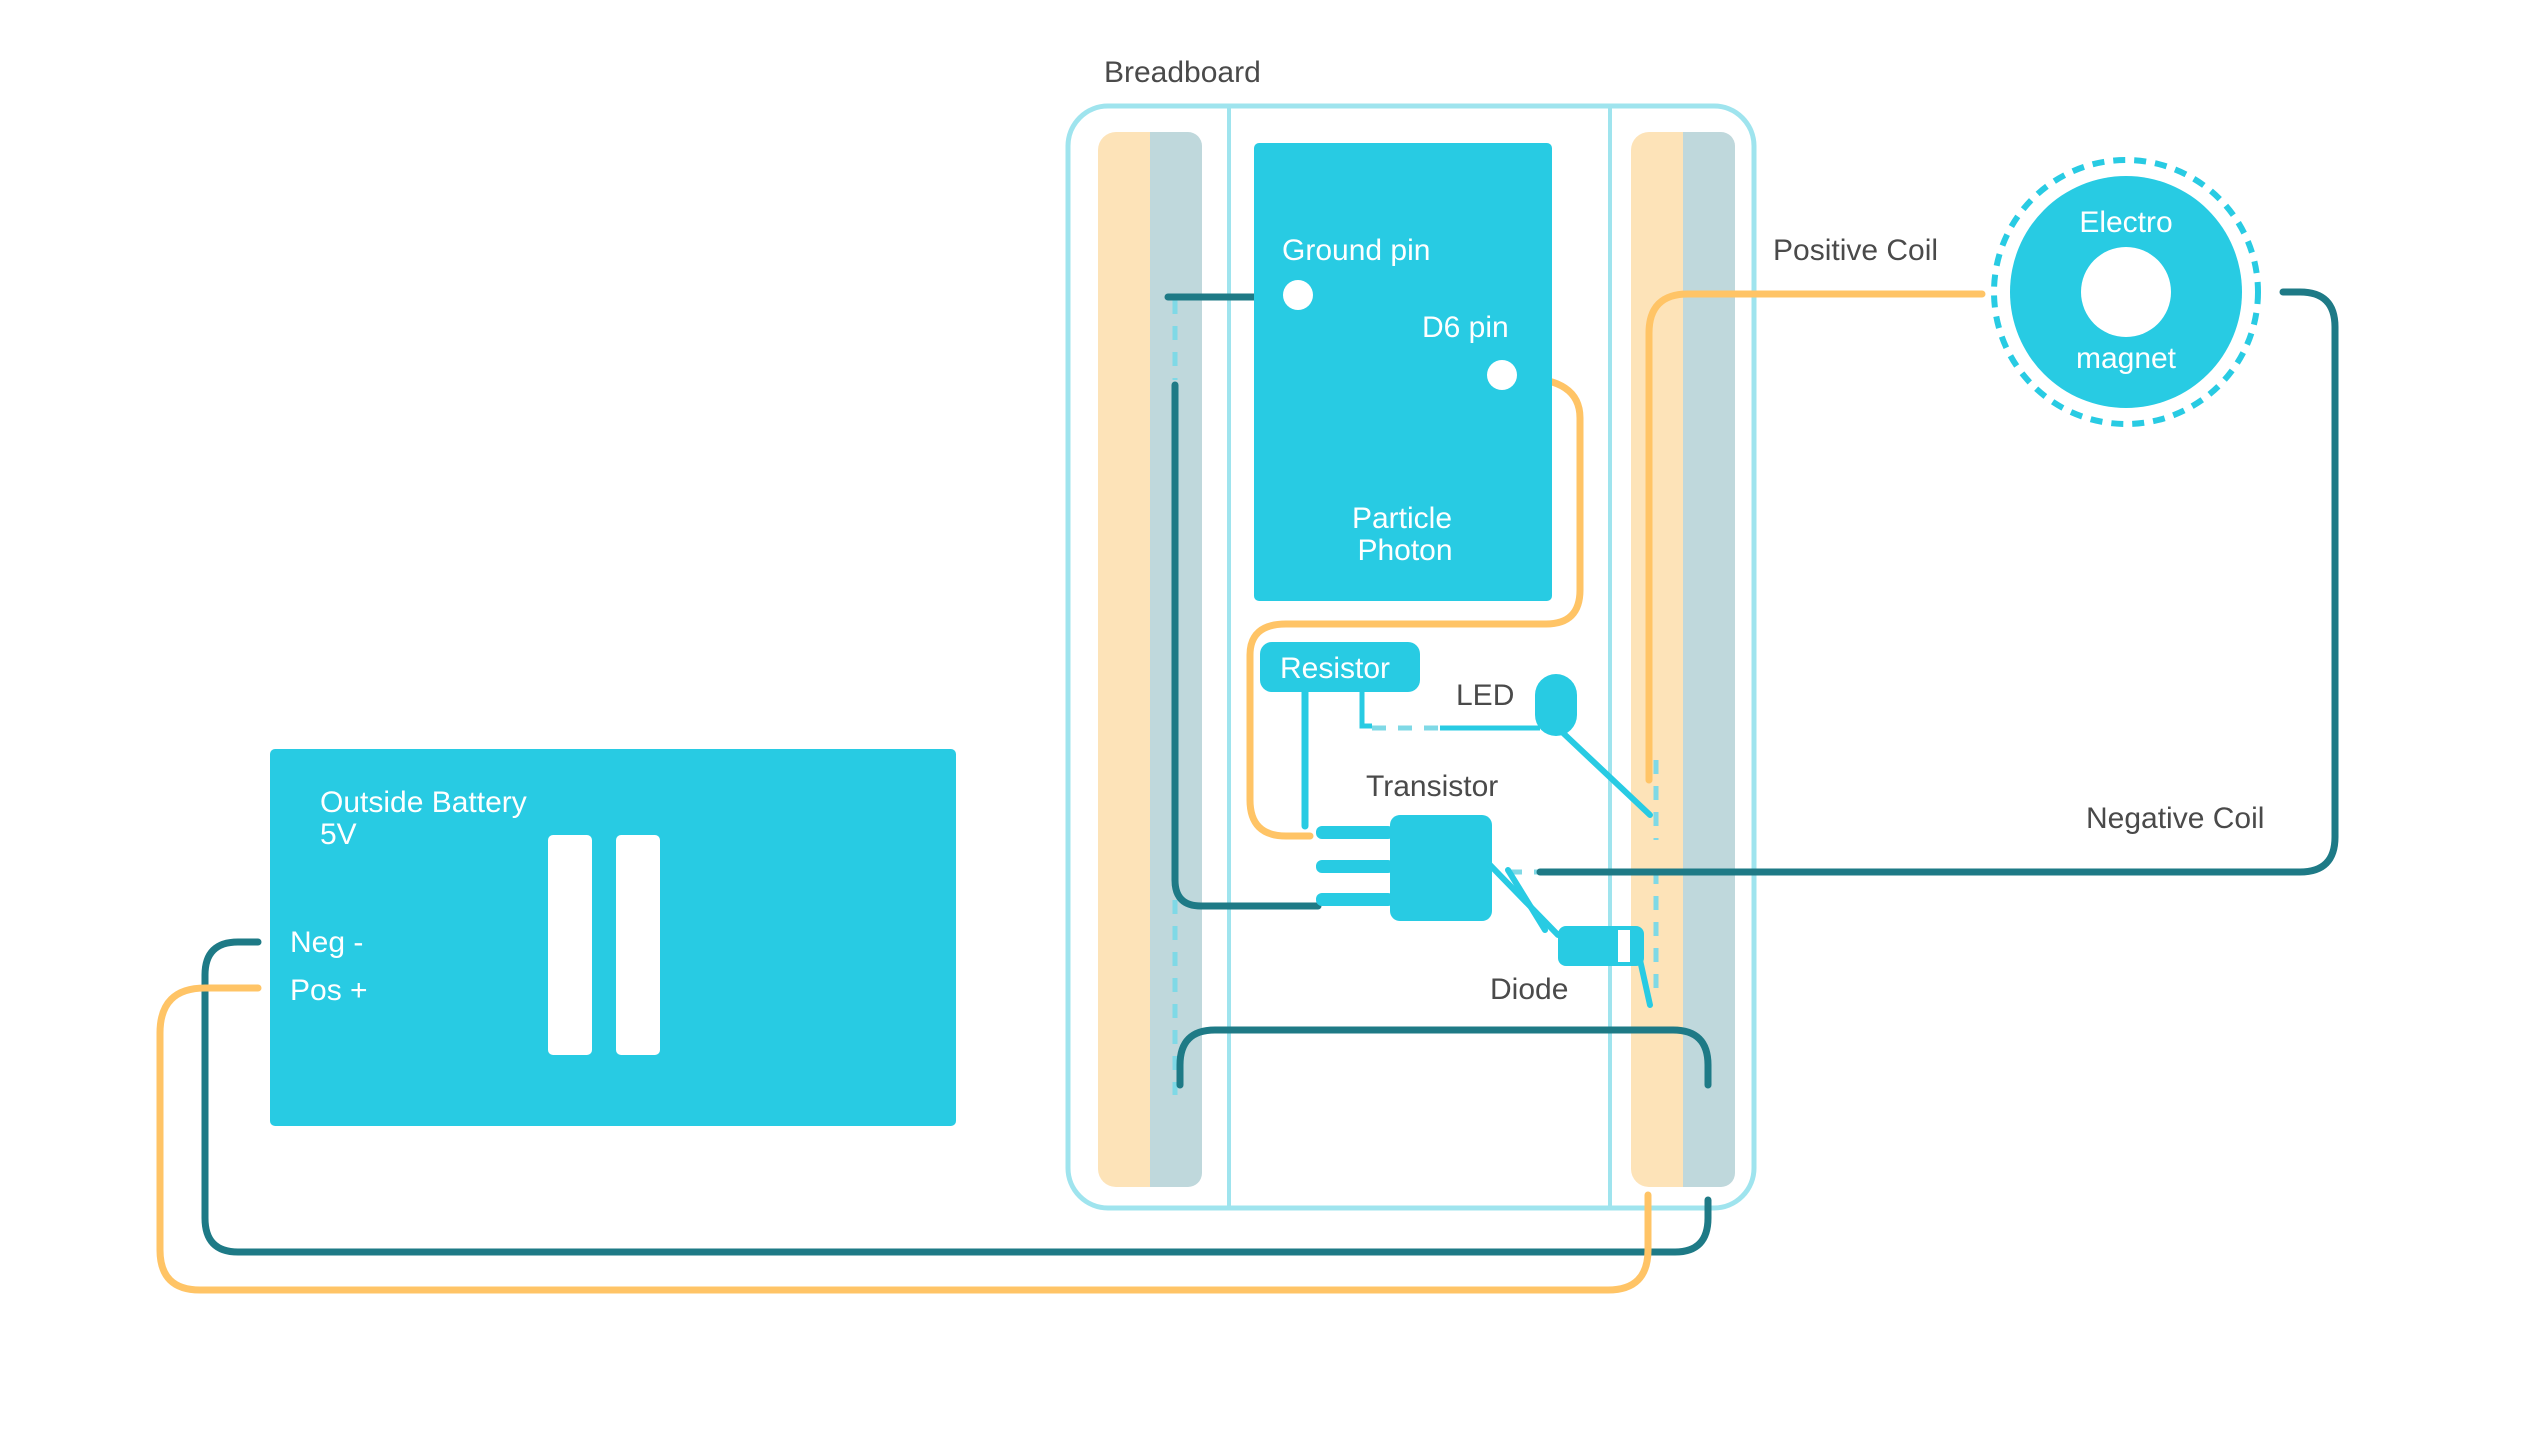  I want to click on diode-body, so click(1601, 946).